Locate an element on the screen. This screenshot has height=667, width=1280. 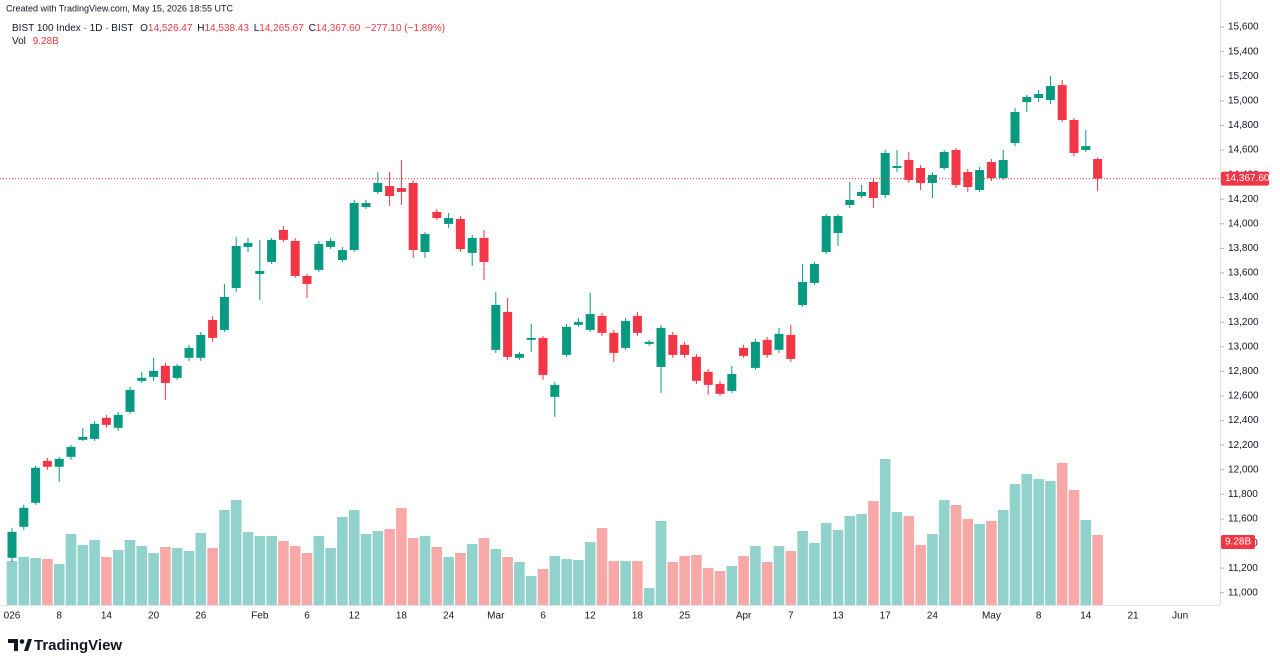
logo-icon-dot is located at coordinates (22, 641).